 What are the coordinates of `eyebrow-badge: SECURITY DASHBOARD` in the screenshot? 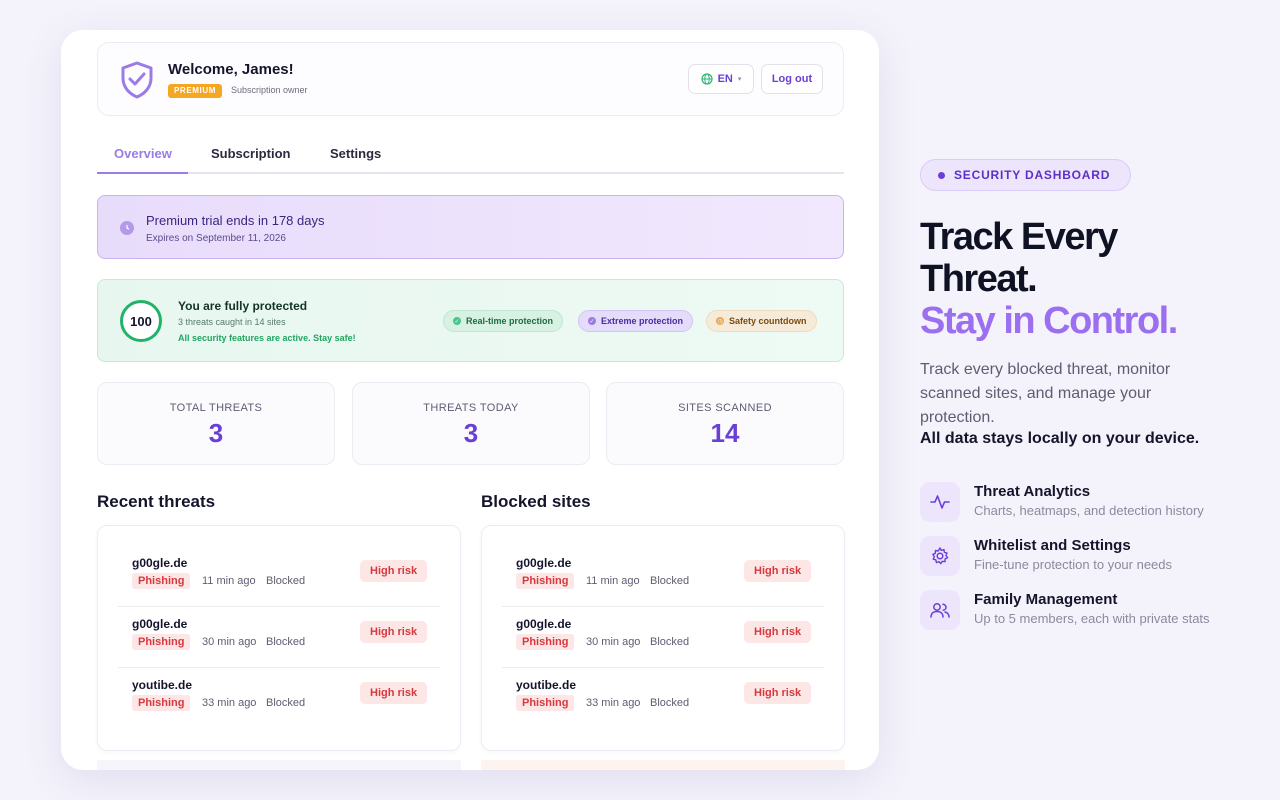 It's located at (1025, 175).